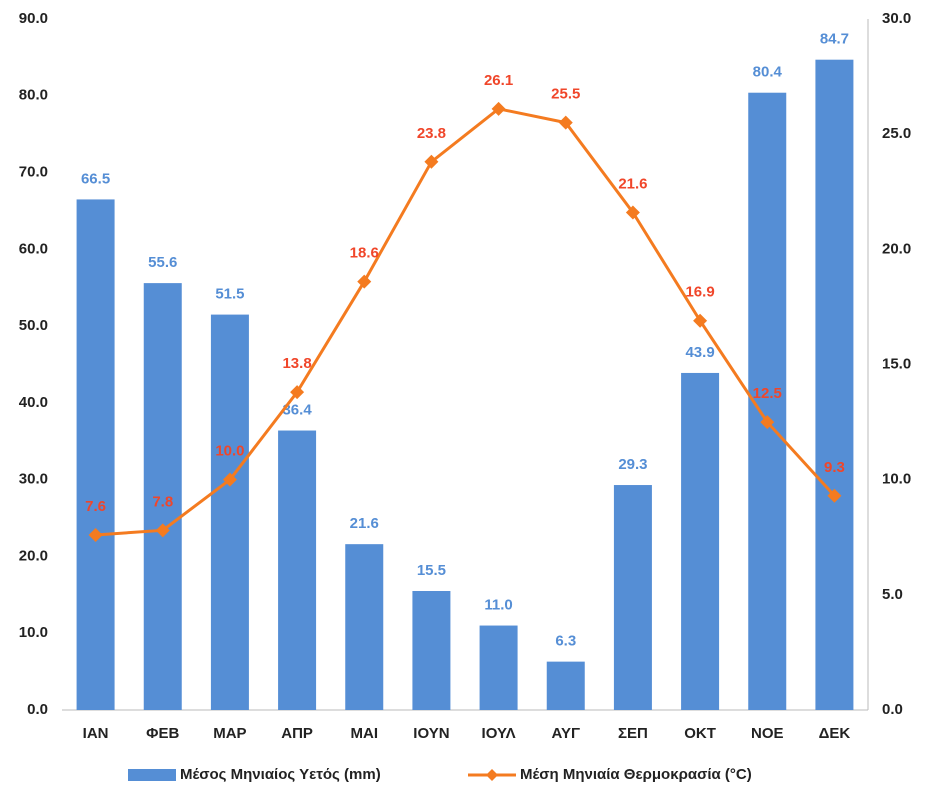 The width and height of the screenshot is (932, 792). What do you see at coordinates (280, 774) in the screenshot?
I see `legend-label: Μέσος Μηνιαίος Υετός (mm)` at bounding box center [280, 774].